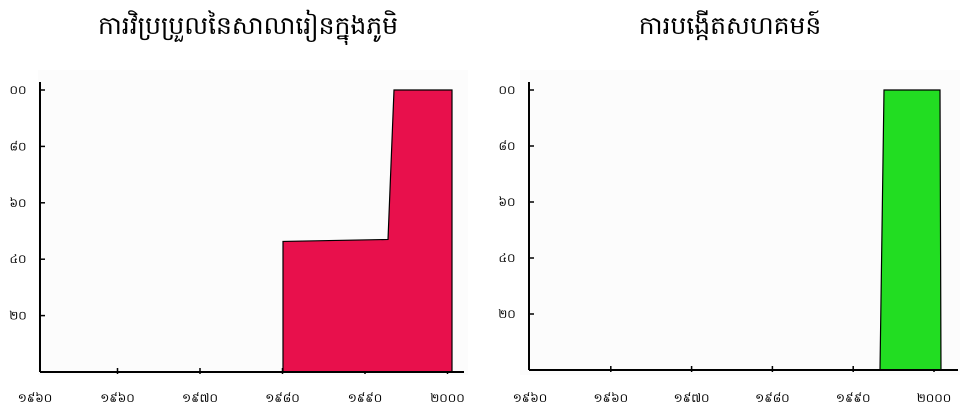  I want to click on left-y-tick-label: ២០, so click(18, 316).